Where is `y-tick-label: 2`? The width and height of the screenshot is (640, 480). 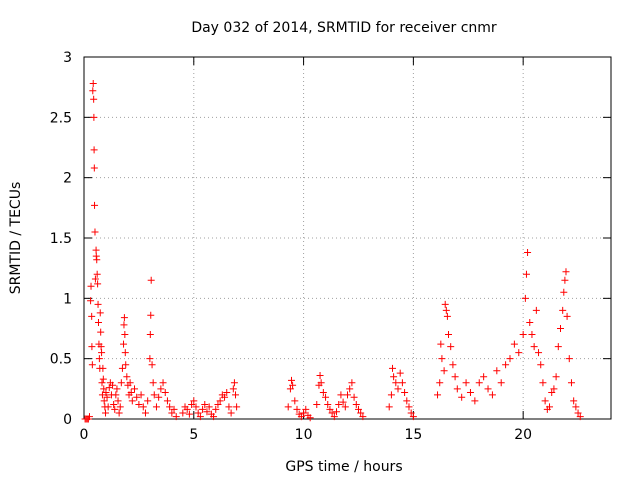
y-tick-label: 2 is located at coordinates (67, 179).